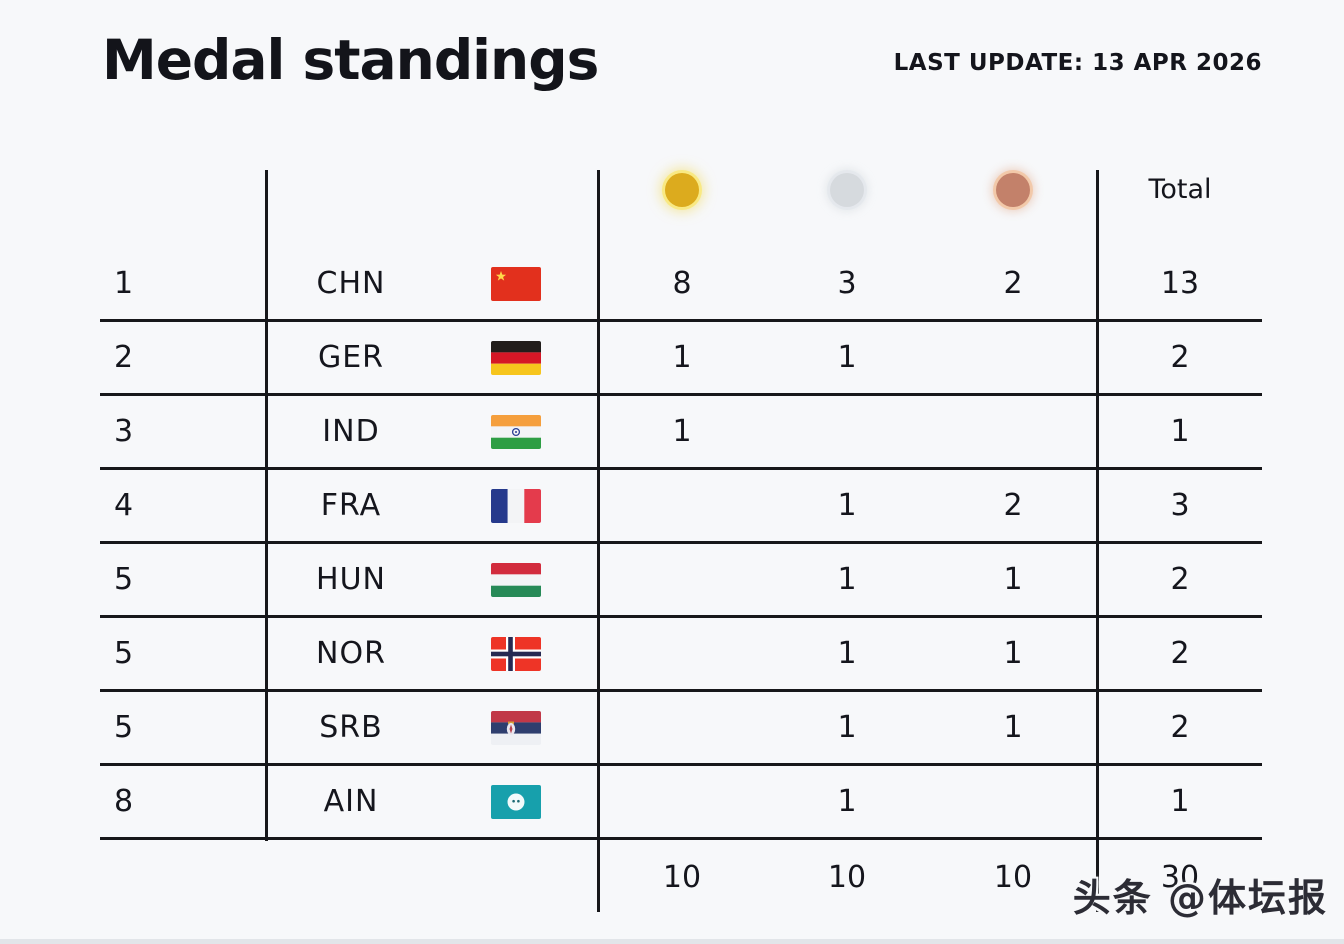  What do you see at coordinates (351, 801) in the screenshot?
I see `country-code: AIN` at bounding box center [351, 801].